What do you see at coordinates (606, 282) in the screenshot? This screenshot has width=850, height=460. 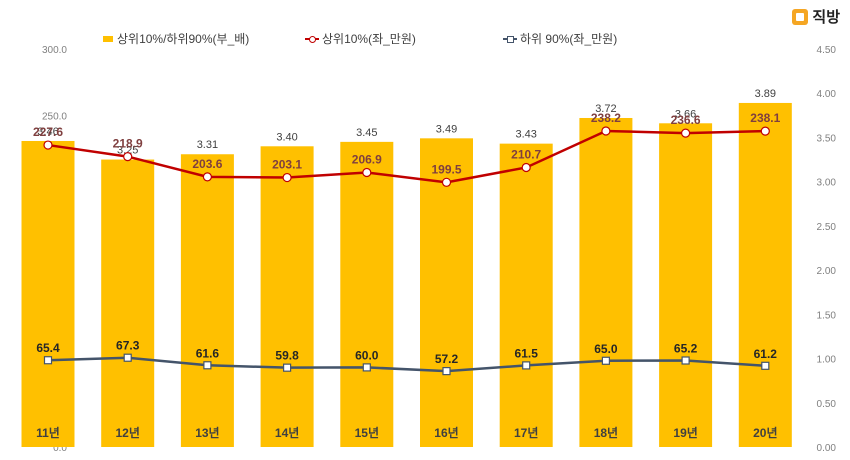 I see `bar-18년` at bounding box center [606, 282].